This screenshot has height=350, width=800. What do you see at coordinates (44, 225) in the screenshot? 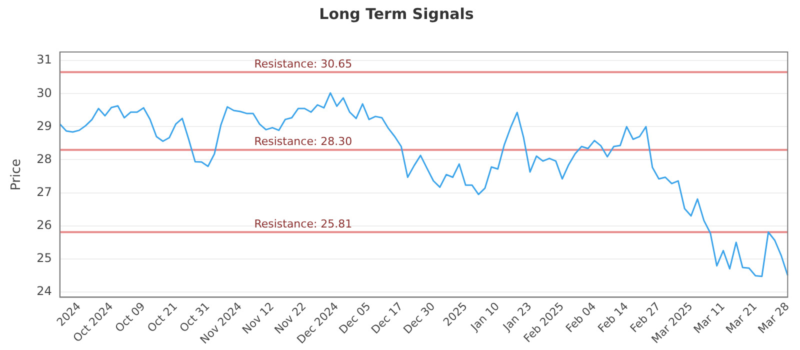
I see `y-tick-label: 26` at bounding box center [44, 225].